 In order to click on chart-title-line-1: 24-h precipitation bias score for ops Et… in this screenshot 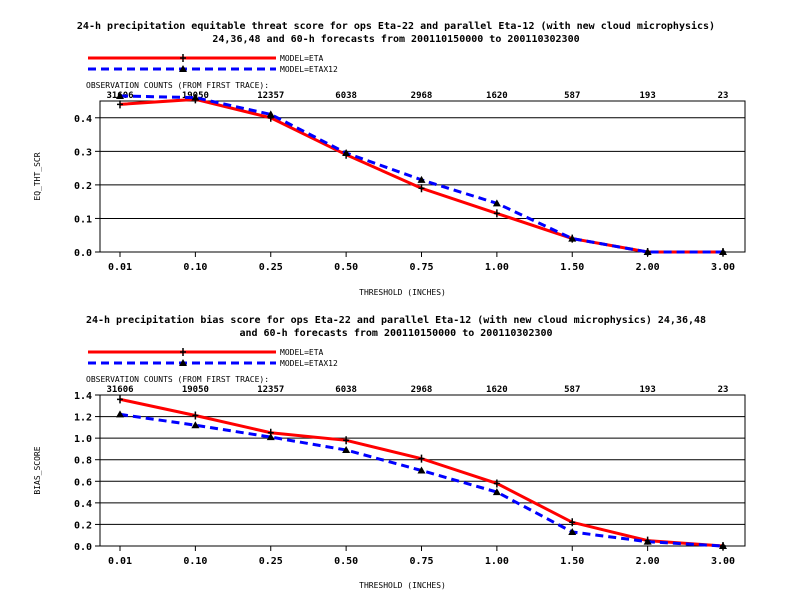, I will do `click(396, 320)`.